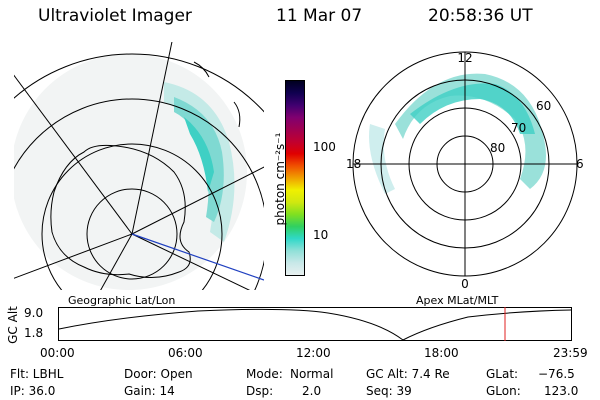 This screenshot has width=600, height=400. I want to click on date-label: 11 Mar 07, so click(319, 16).